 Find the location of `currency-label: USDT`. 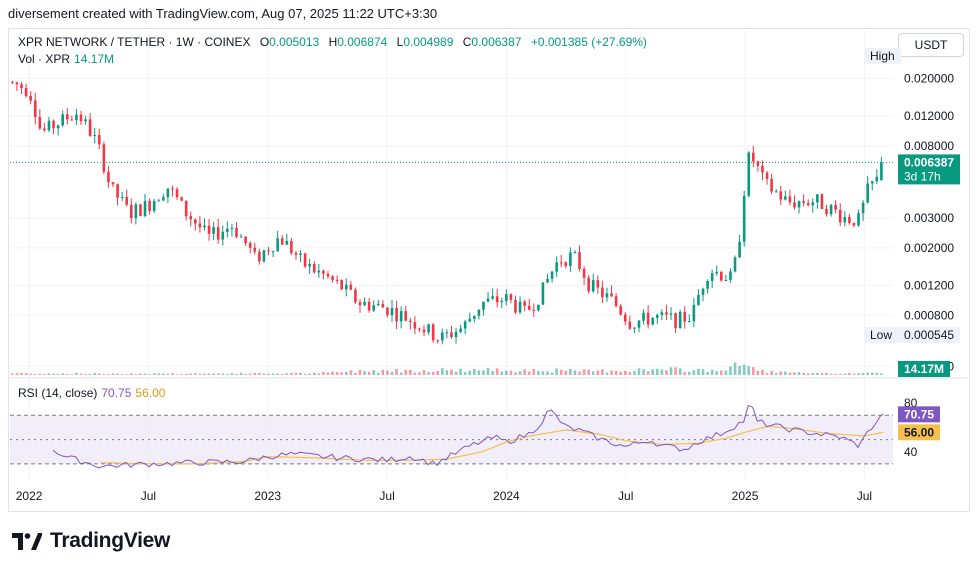

currency-label: USDT is located at coordinates (931, 45).